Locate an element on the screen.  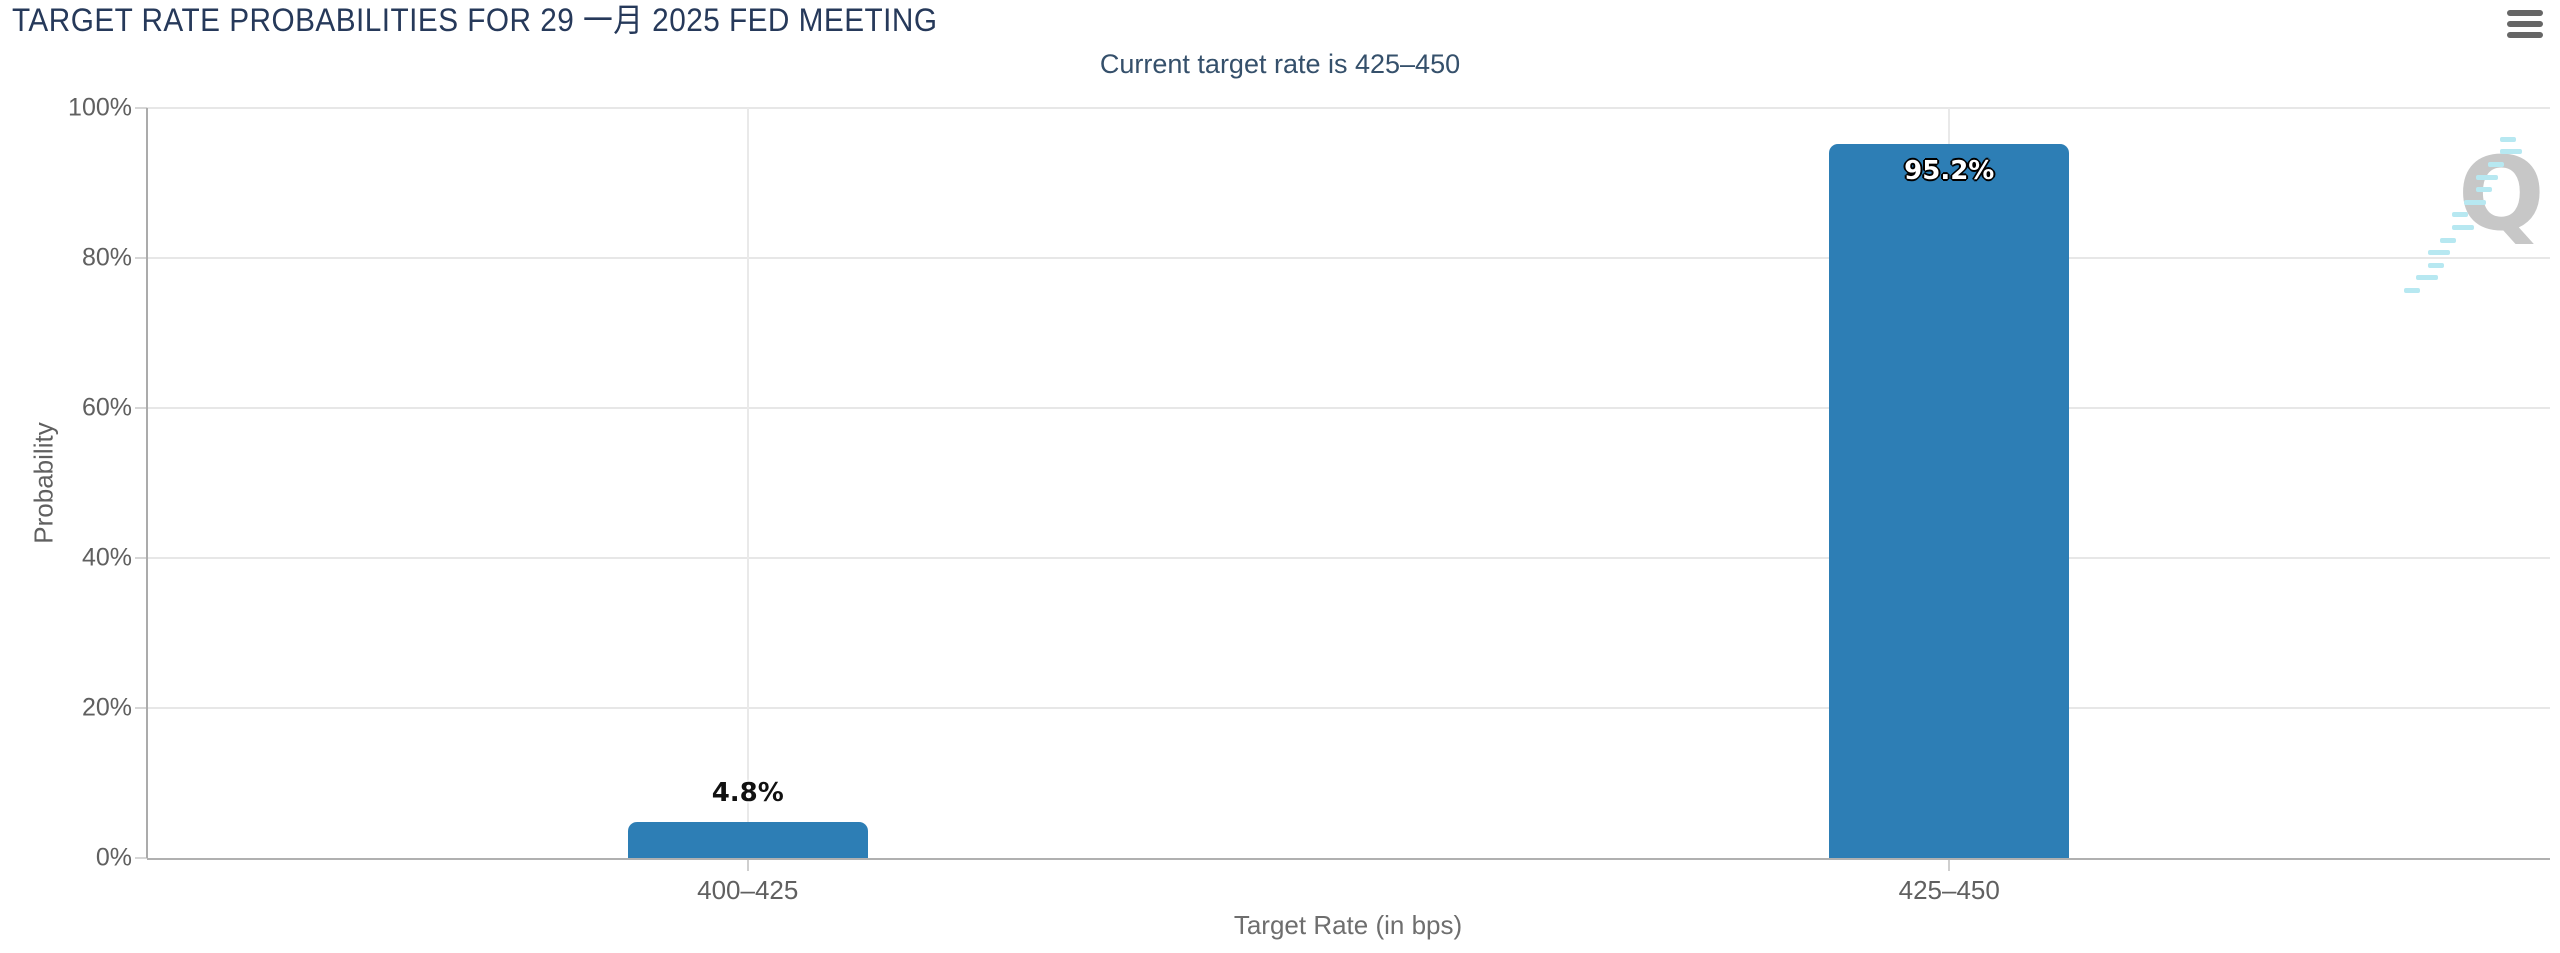
y-axis-line is located at coordinates (147, 483).